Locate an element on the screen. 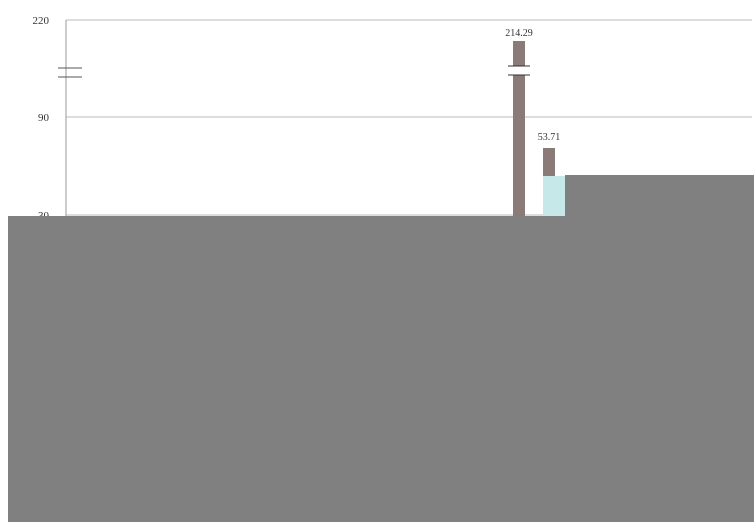  y-tick-label-90: 90 is located at coordinates (44, 118).